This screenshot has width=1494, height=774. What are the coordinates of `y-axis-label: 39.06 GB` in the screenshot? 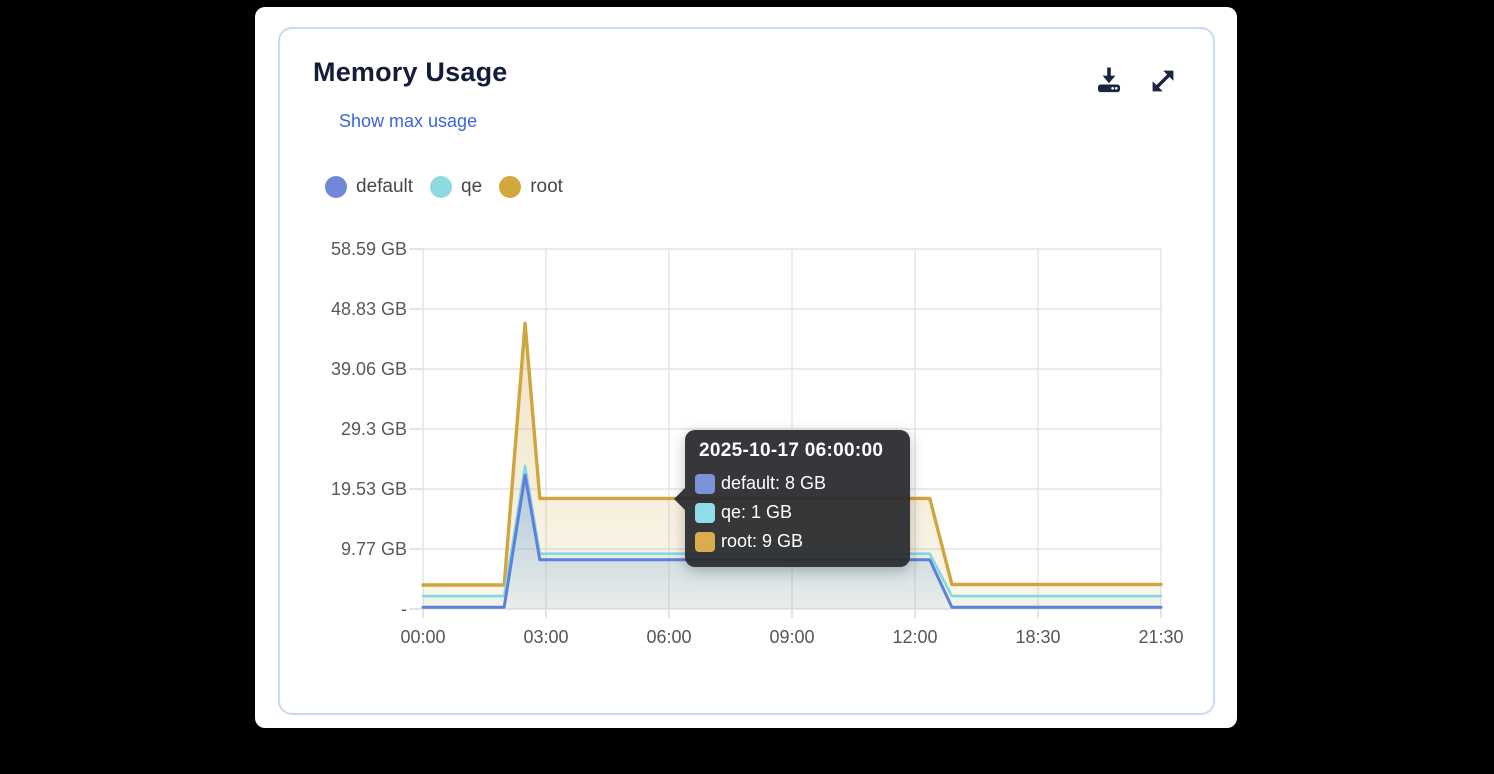 It's located at (368, 369).